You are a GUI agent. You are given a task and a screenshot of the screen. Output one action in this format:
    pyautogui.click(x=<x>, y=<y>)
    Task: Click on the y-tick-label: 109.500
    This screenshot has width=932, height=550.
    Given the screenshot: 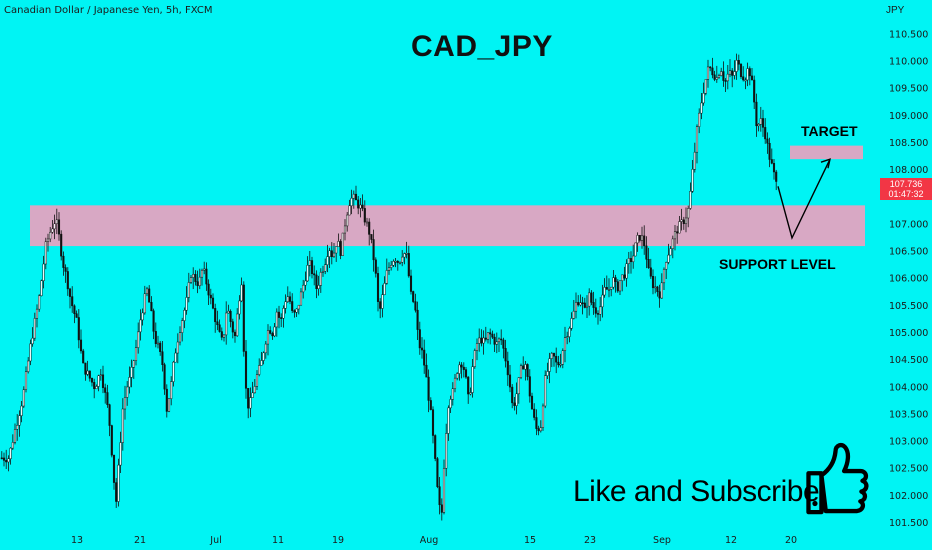 What is the action you would take?
    pyautogui.click(x=908, y=89)
    